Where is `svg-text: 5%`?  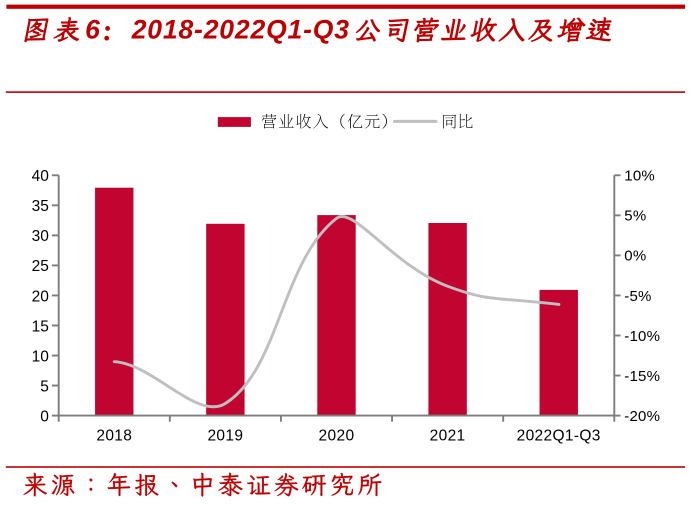
svg-text: 5% is located at coordinates (635, 216).